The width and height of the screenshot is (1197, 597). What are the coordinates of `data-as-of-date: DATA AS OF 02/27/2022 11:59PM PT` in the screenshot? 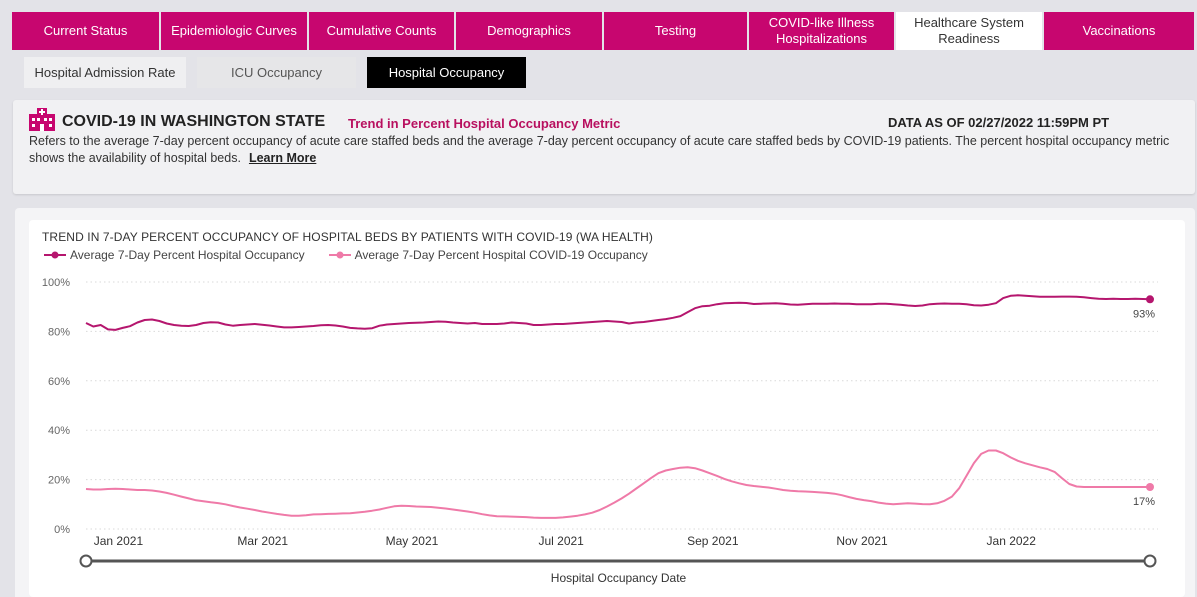 It's located at (999, 122).